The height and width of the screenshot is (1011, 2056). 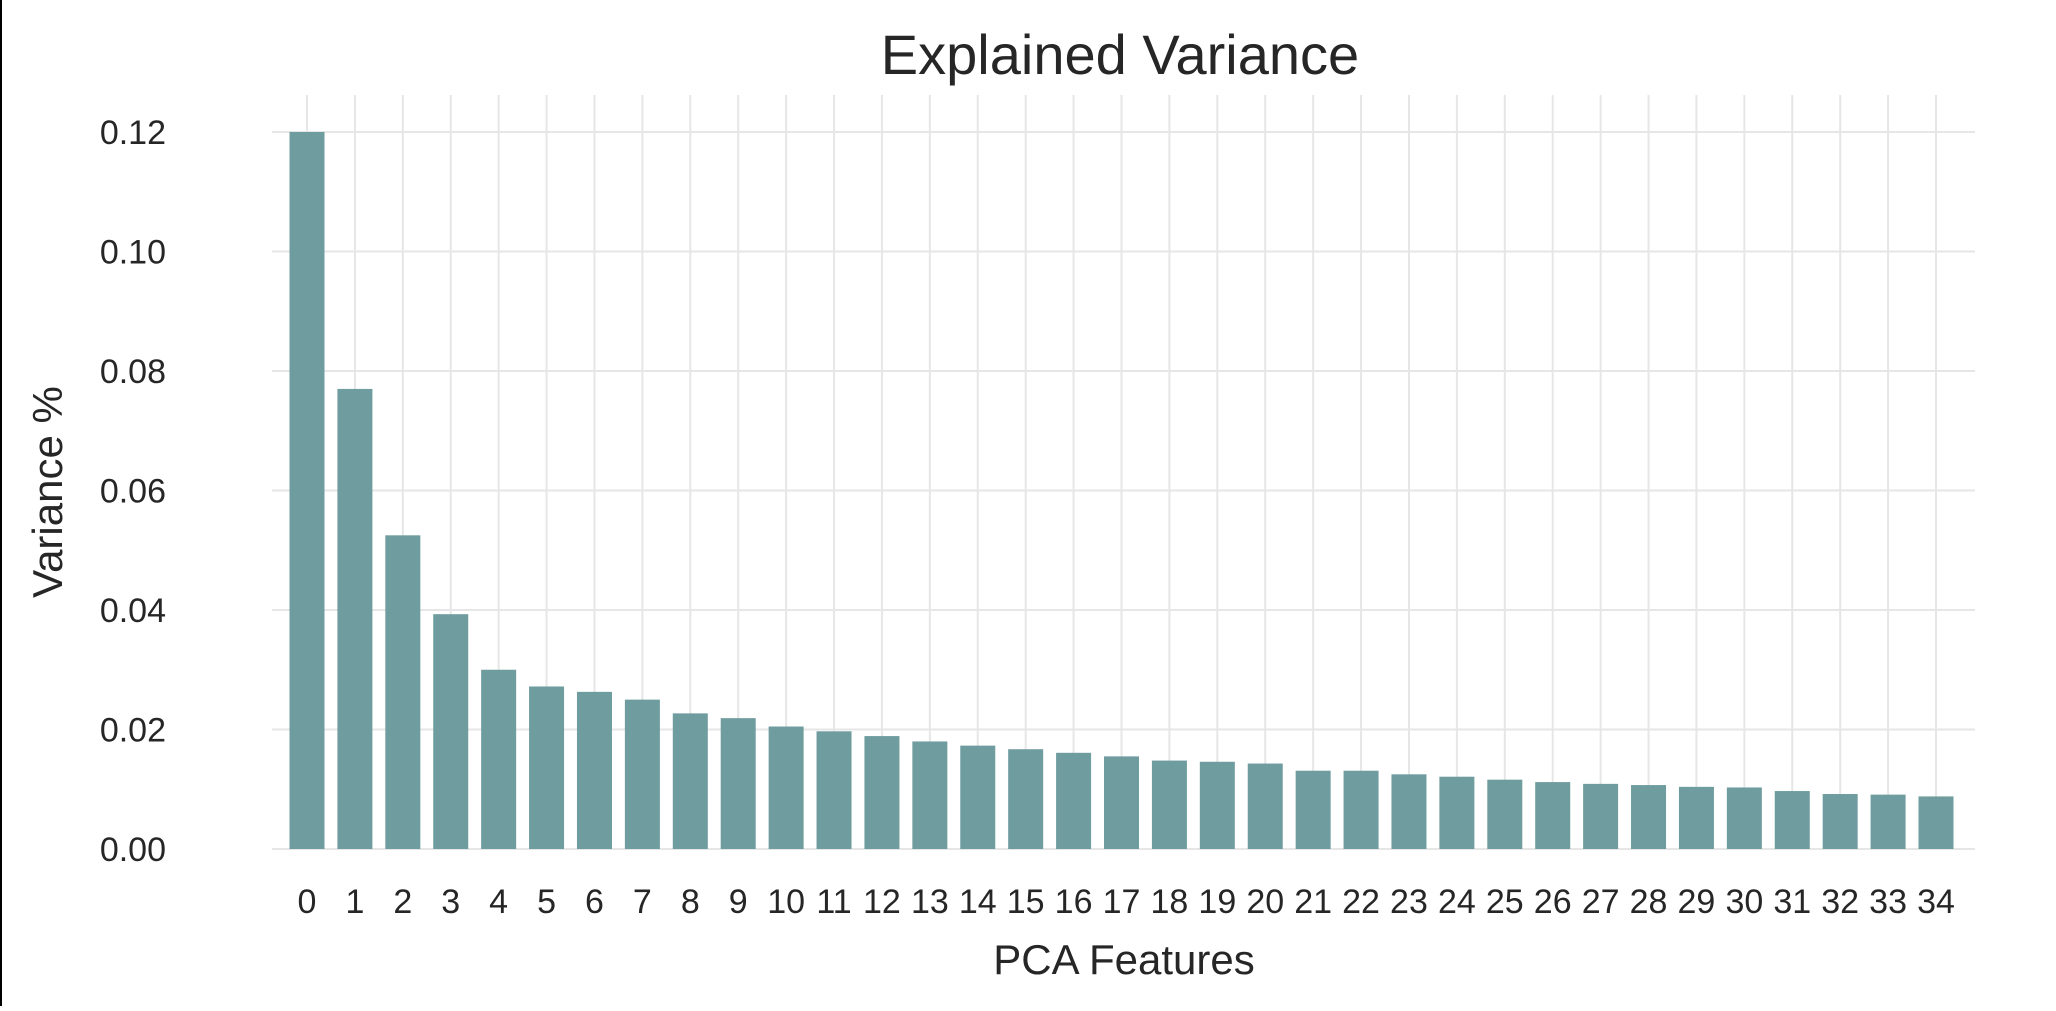 I want to click on x-tick-label: 32, so click(x=1840, y=902).